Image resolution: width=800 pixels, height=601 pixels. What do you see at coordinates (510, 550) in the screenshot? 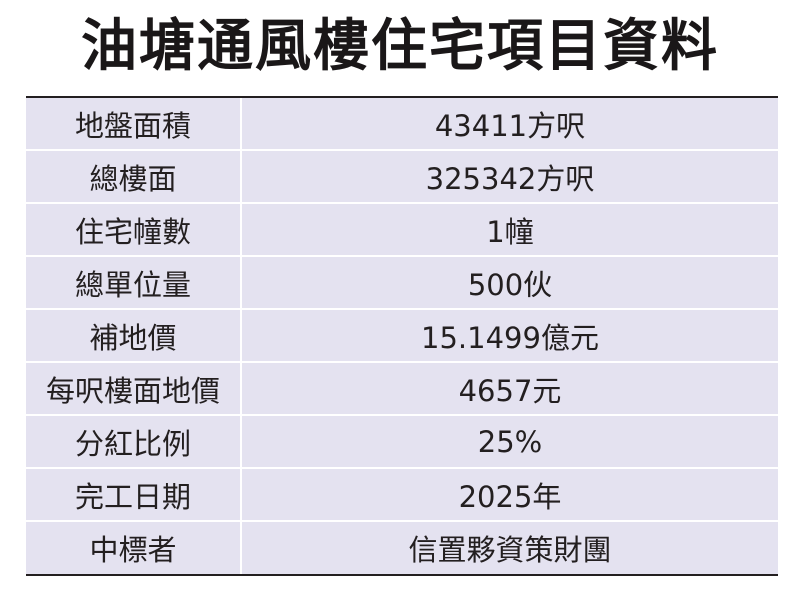
I see `row-value: 信置夥資策財團` at bounding box center [510, 550].